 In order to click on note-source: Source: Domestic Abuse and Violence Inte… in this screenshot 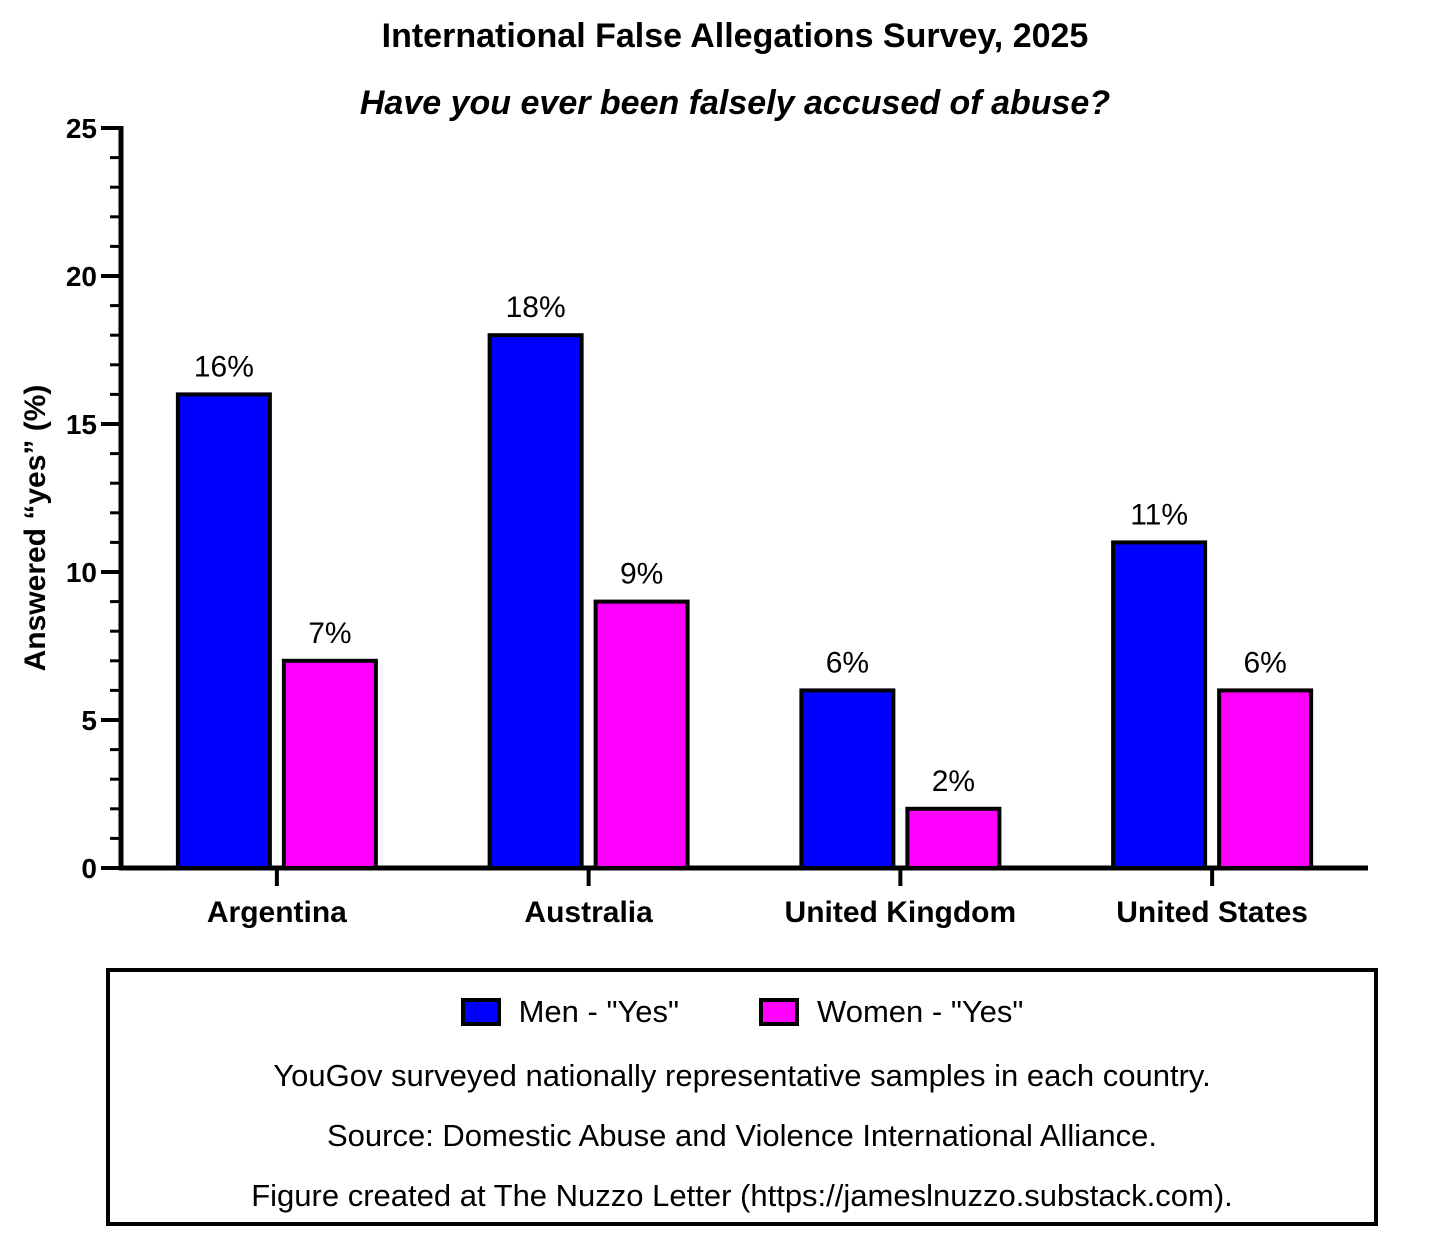, I will do `click(742, 1135)`.